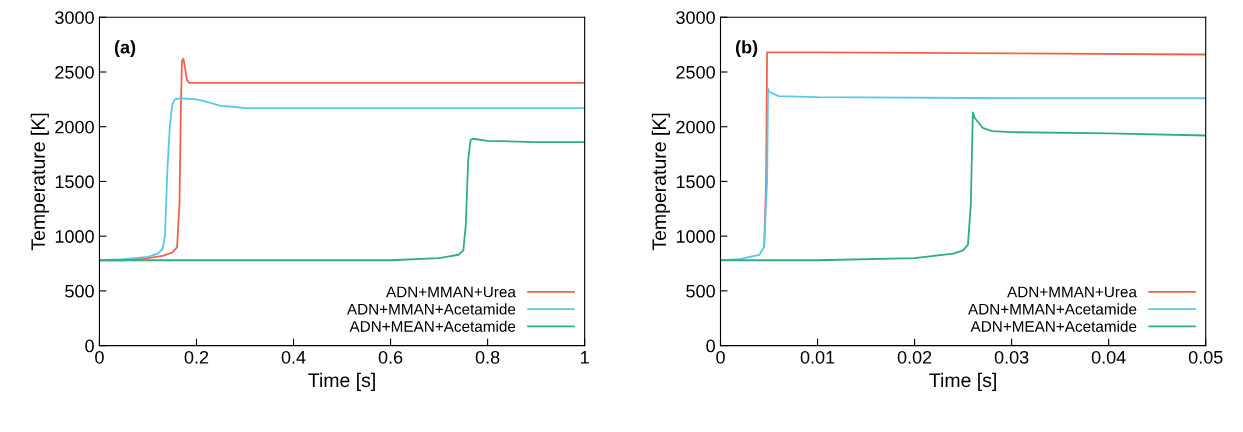 This screenshot has width=1243, height=432. What do you see at coordinates (342, 199) in the screenshot?
I see `line-series` at bounding box center [342, 199].